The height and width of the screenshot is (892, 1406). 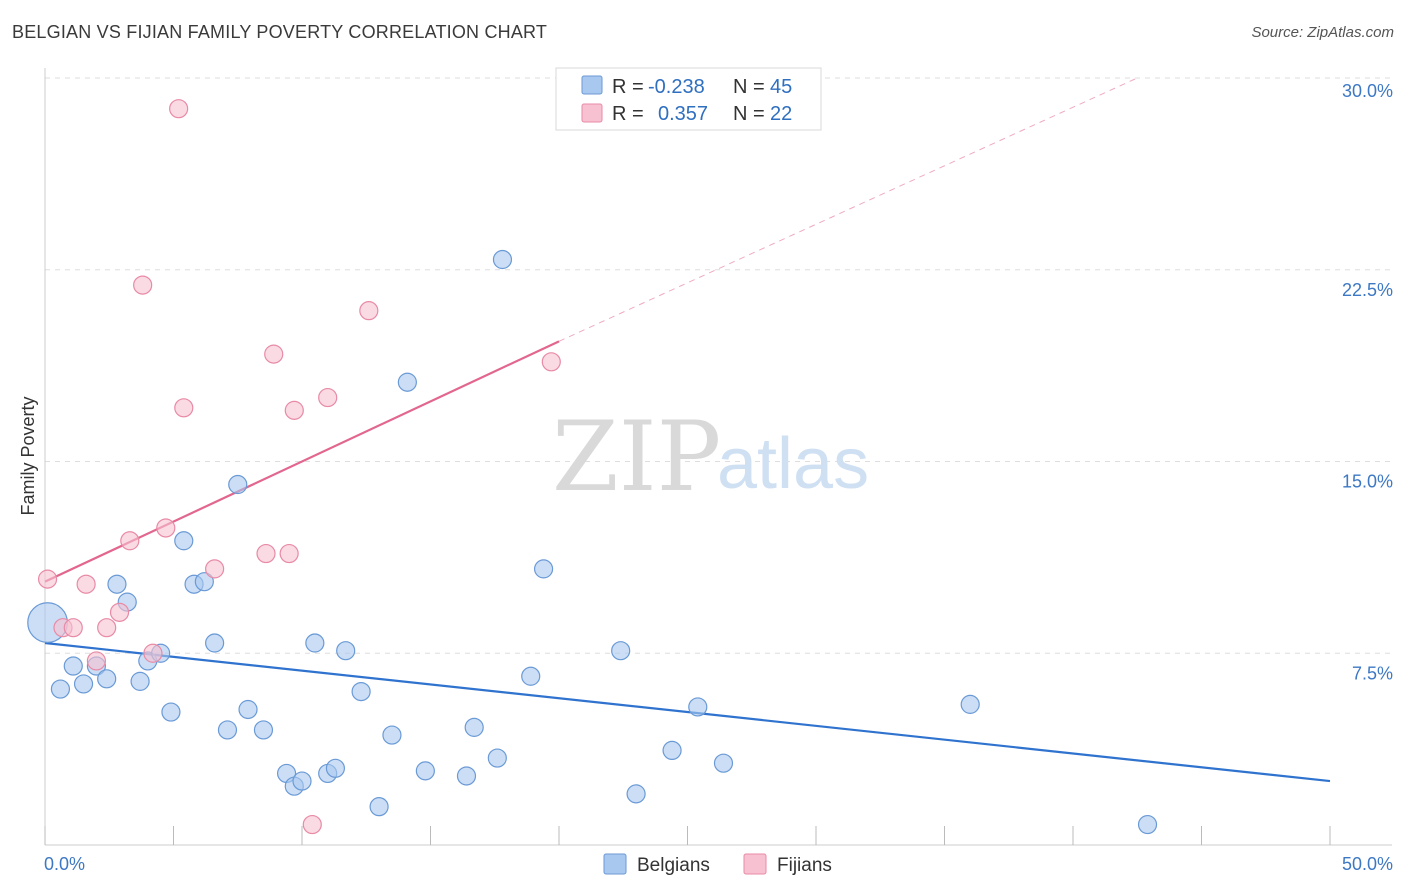 What do you see at coordinates (781, 87) in the screenshot?
I see `legend-n-value: 45` at bounding box center [781, 87].